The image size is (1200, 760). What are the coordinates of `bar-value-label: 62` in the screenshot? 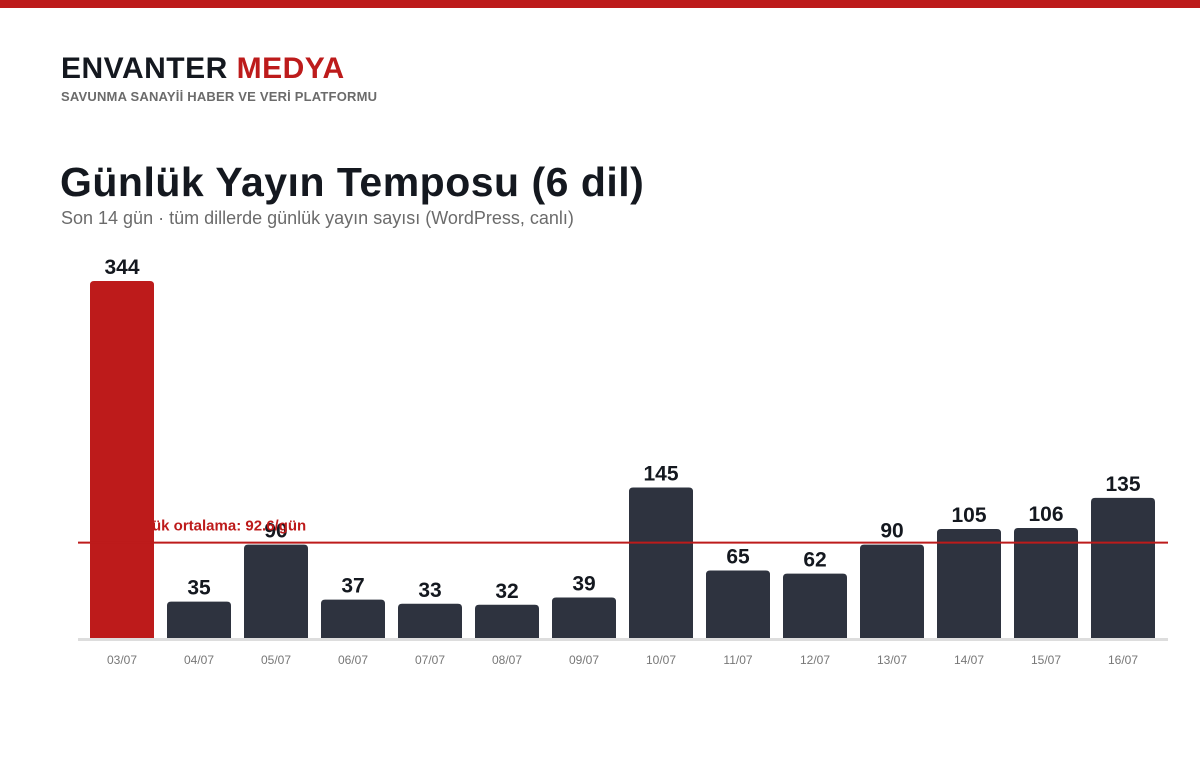 It's located at (814, 560).